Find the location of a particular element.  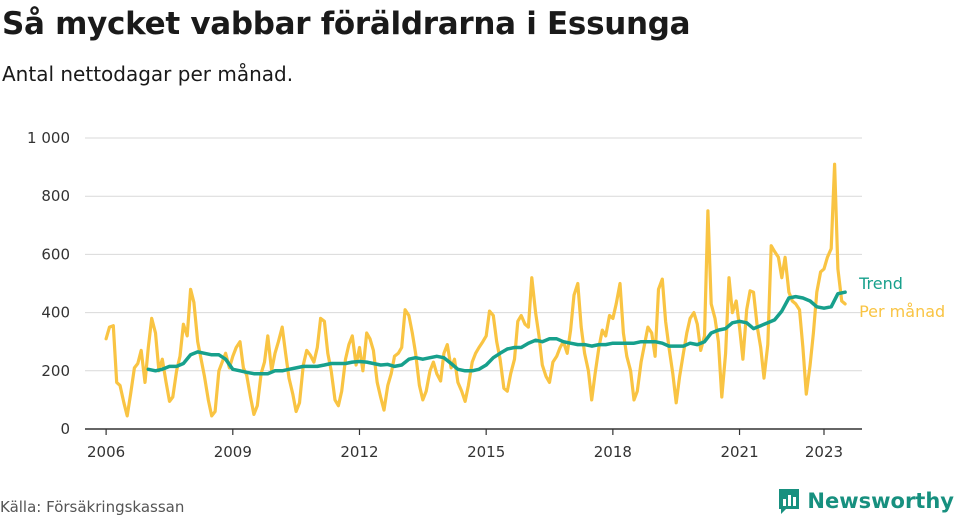

x-tick-label: 2018 is located at coordinates (613, 452).